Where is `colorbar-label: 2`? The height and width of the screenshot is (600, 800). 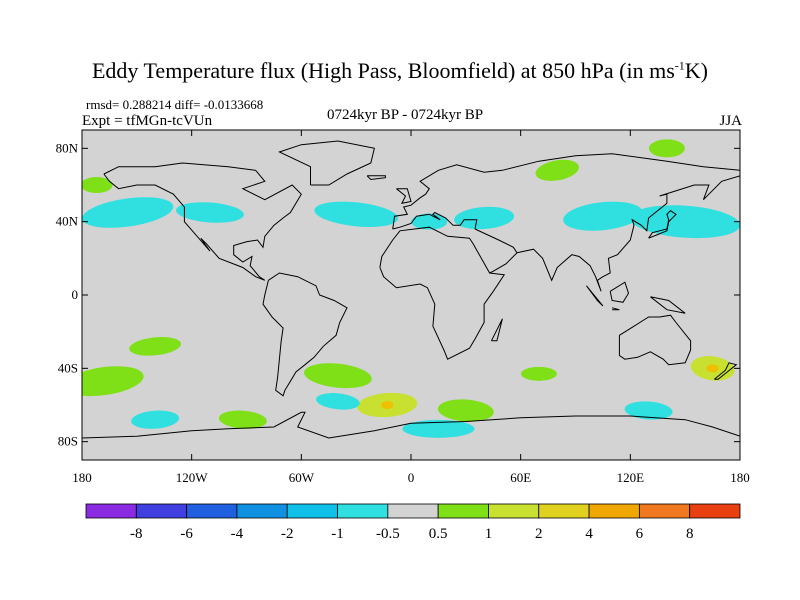
colorbar-label: 2 is located at coordinates (539, 534).